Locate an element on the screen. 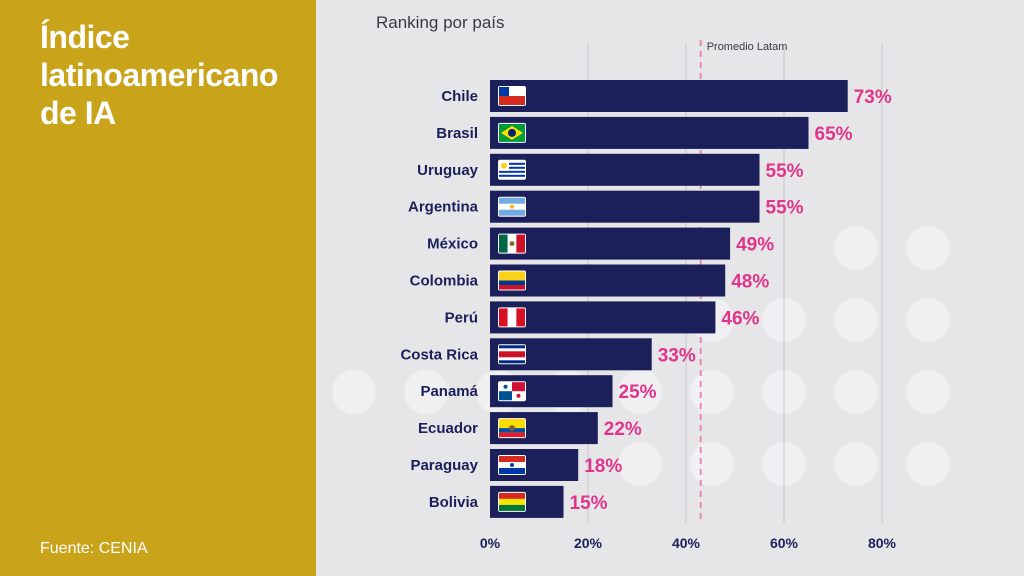 This screenshot has height=576, width=1024. bar-row: Chile 73% is located at coordinates (666, 96).